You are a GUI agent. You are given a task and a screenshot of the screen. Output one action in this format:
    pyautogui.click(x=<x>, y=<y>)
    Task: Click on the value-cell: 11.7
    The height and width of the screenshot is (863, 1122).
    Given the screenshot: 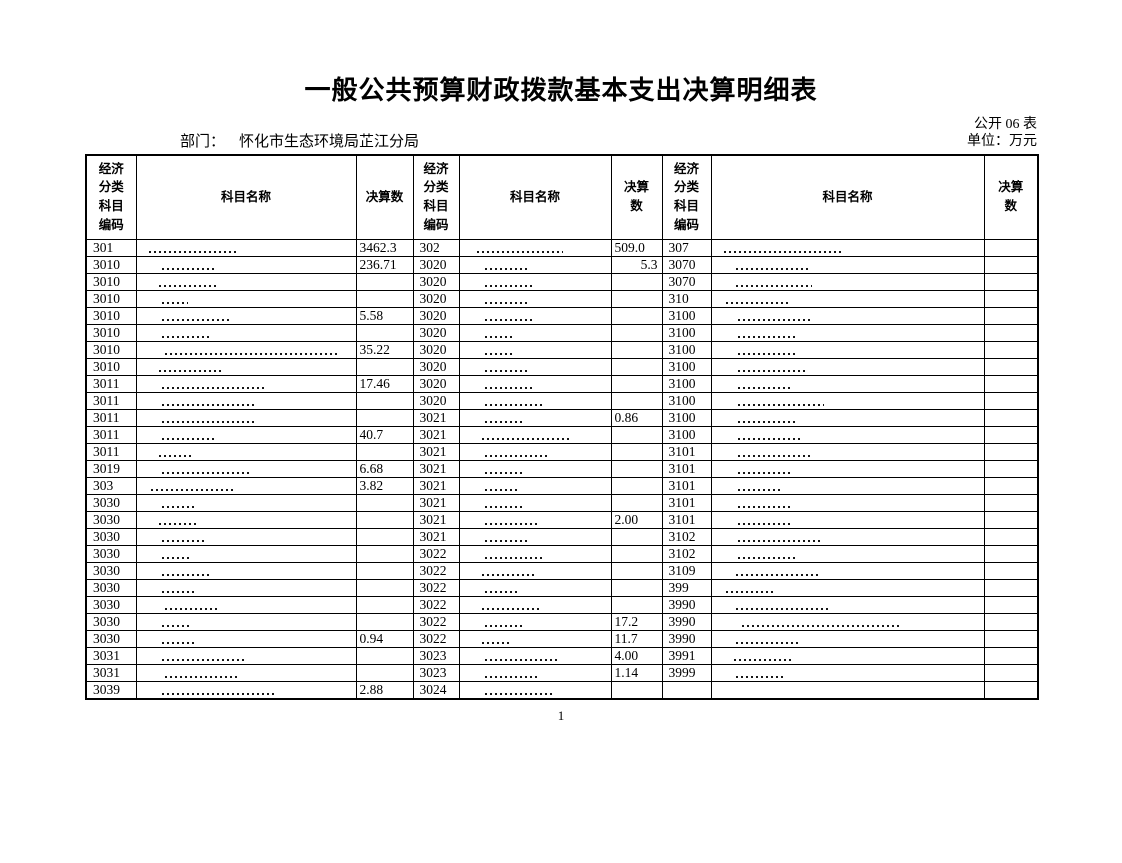 What is the action you would take?
    pyautogui.click(x=636, y=638)
    